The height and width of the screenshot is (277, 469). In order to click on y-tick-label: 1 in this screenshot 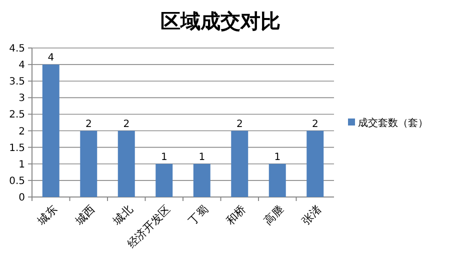, I will do `click(21, 164)`.